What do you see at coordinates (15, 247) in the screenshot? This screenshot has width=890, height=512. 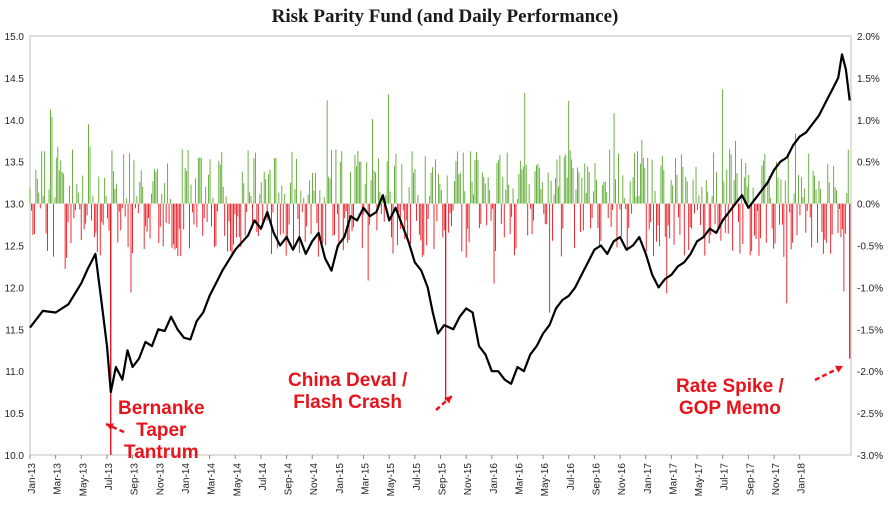 I see `left-axis-tick-label: 12.5` at bounding box center [15, 247].